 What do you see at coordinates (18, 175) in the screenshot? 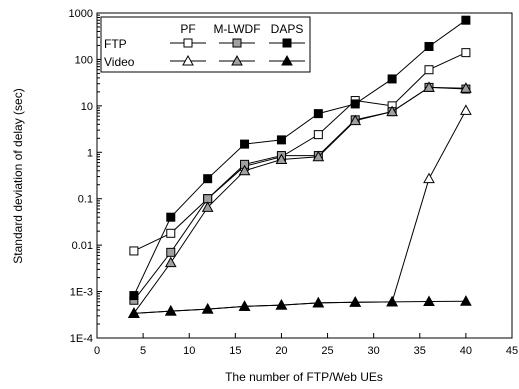
I see `y-axis-title: Standard deviation of delay (sec)` at bounding box center [18, 175].